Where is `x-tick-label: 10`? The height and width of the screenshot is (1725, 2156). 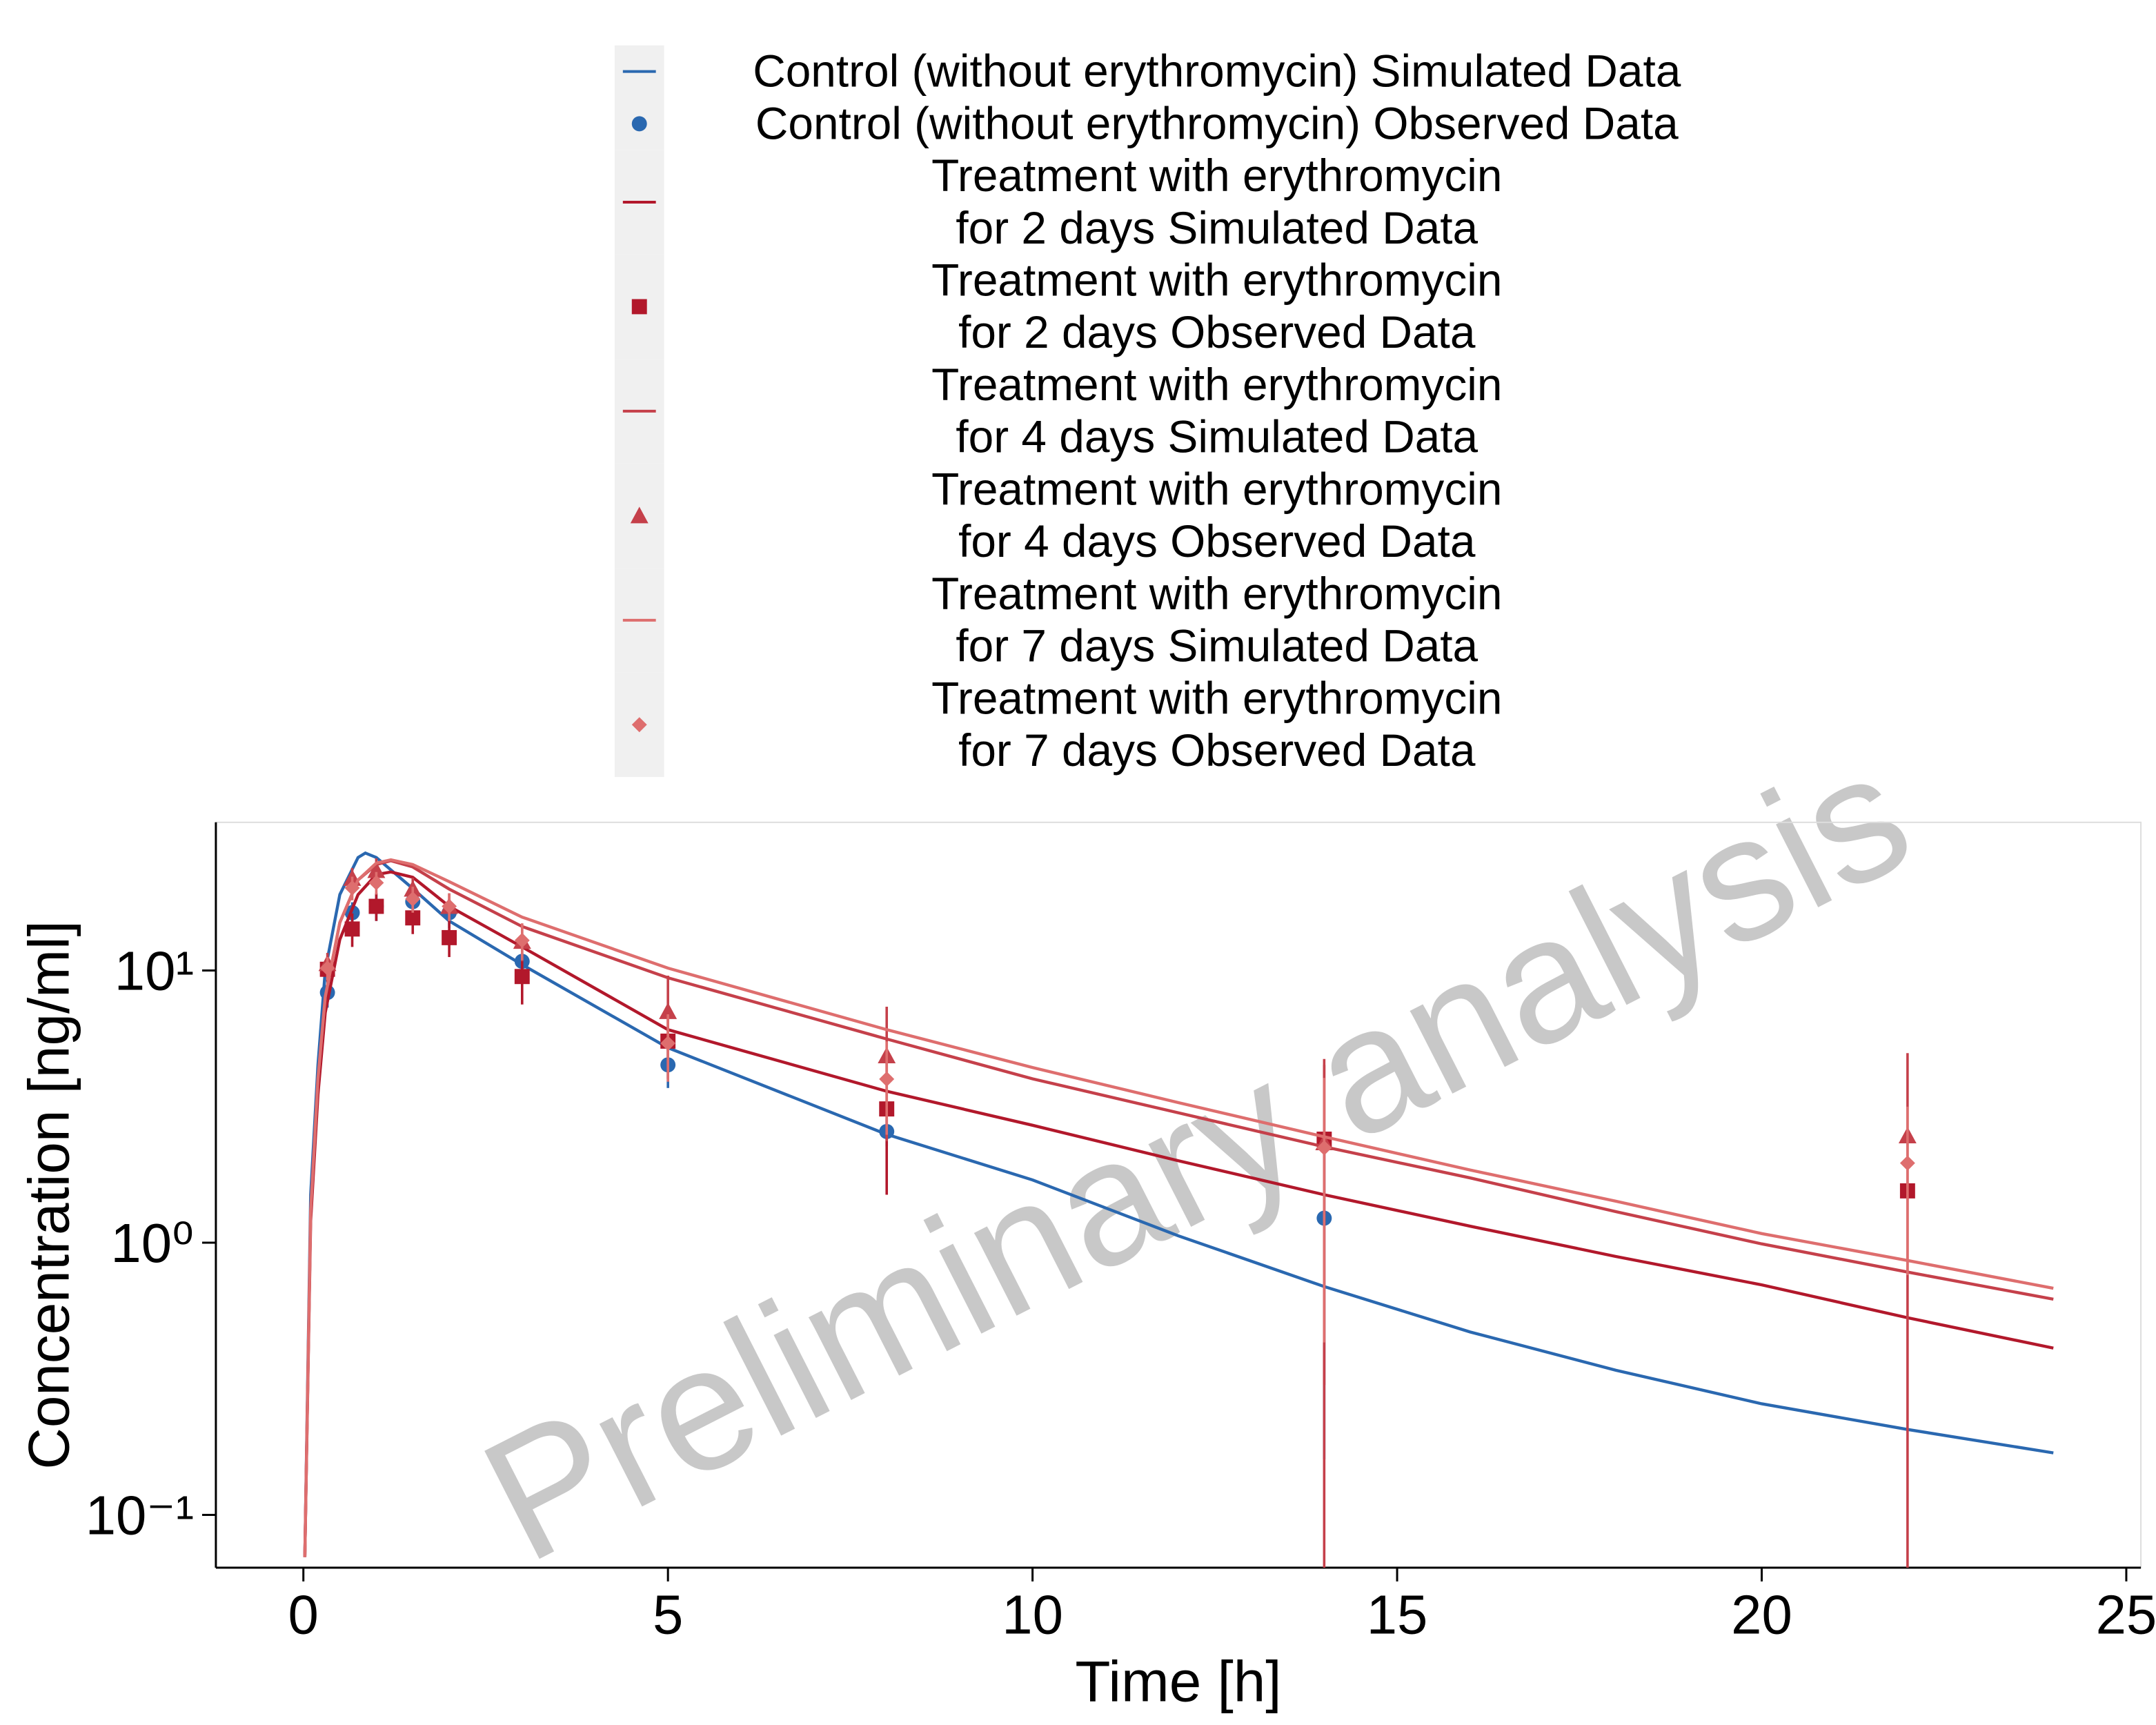
x-tick-label: 10 is located at coordinates (1032, 1615).